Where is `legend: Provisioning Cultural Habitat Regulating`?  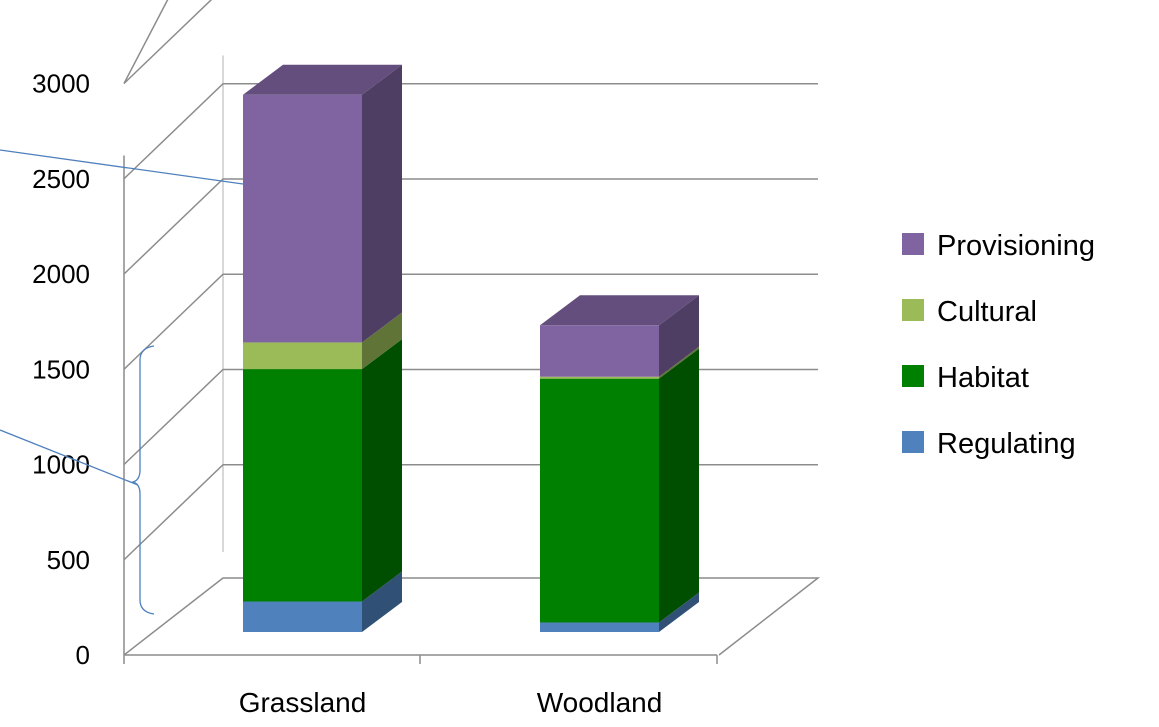
legend: Provisioning Cultural Habitat Regulating is located at coordinates (998, 345).